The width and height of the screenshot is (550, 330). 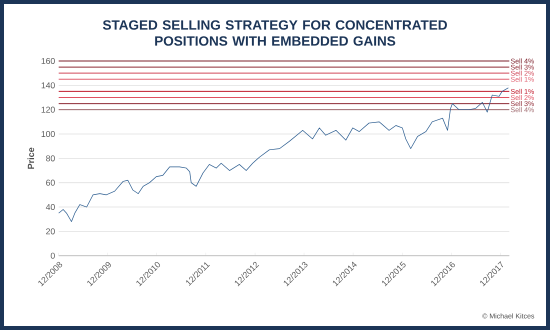 What do you see at coordinates (50, 207) in the screenshot?
I see `y-tick-label: 40` at bounding box center [50, 207].